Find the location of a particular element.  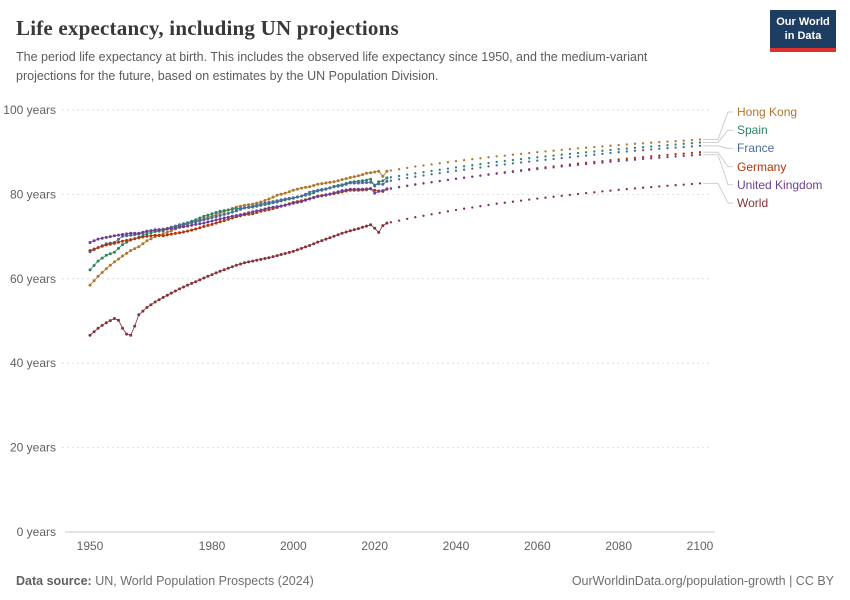

legend-item-hong-kong: Hong Kong is located at coordinates (767, 112).